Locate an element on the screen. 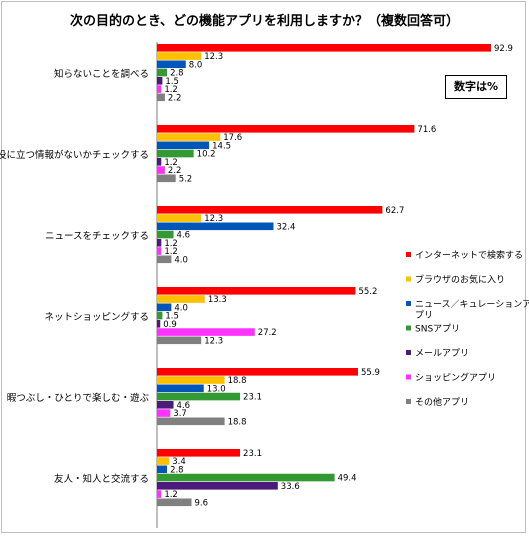  legend-label: SNSアプリ is located at coordinates (437, 329).